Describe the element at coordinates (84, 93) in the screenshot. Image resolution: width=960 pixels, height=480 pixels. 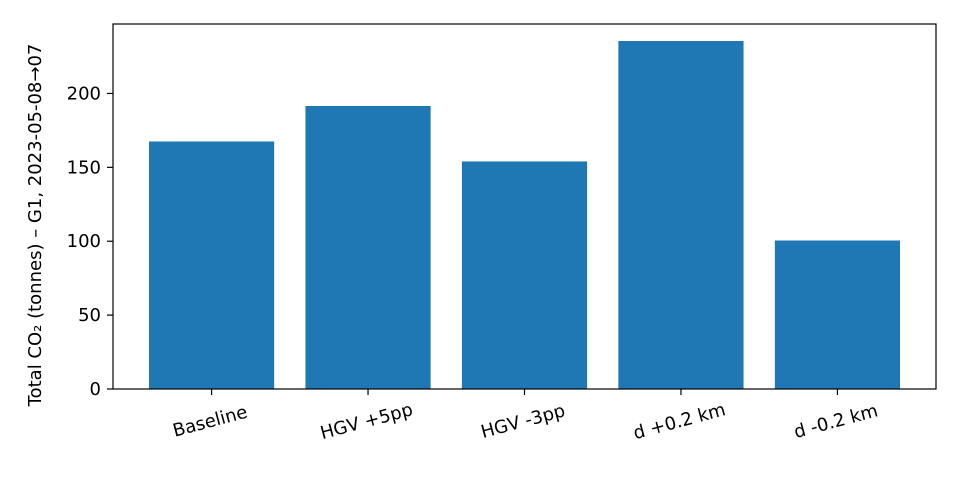
I see `y-tick-label: 200` at that location.